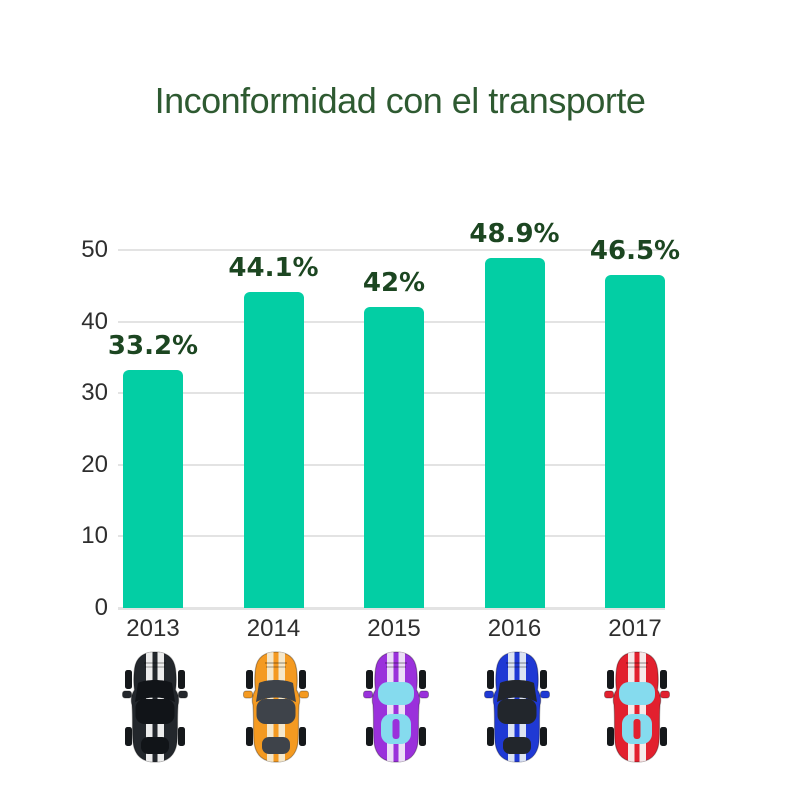 Image resolution: width=800 pixels, height=800 pixels. What do you see at coordinates (400, 100) in the screenshot?
I see `chart-title: Inconformidad con el transporte` at bounding box center [400, 100].